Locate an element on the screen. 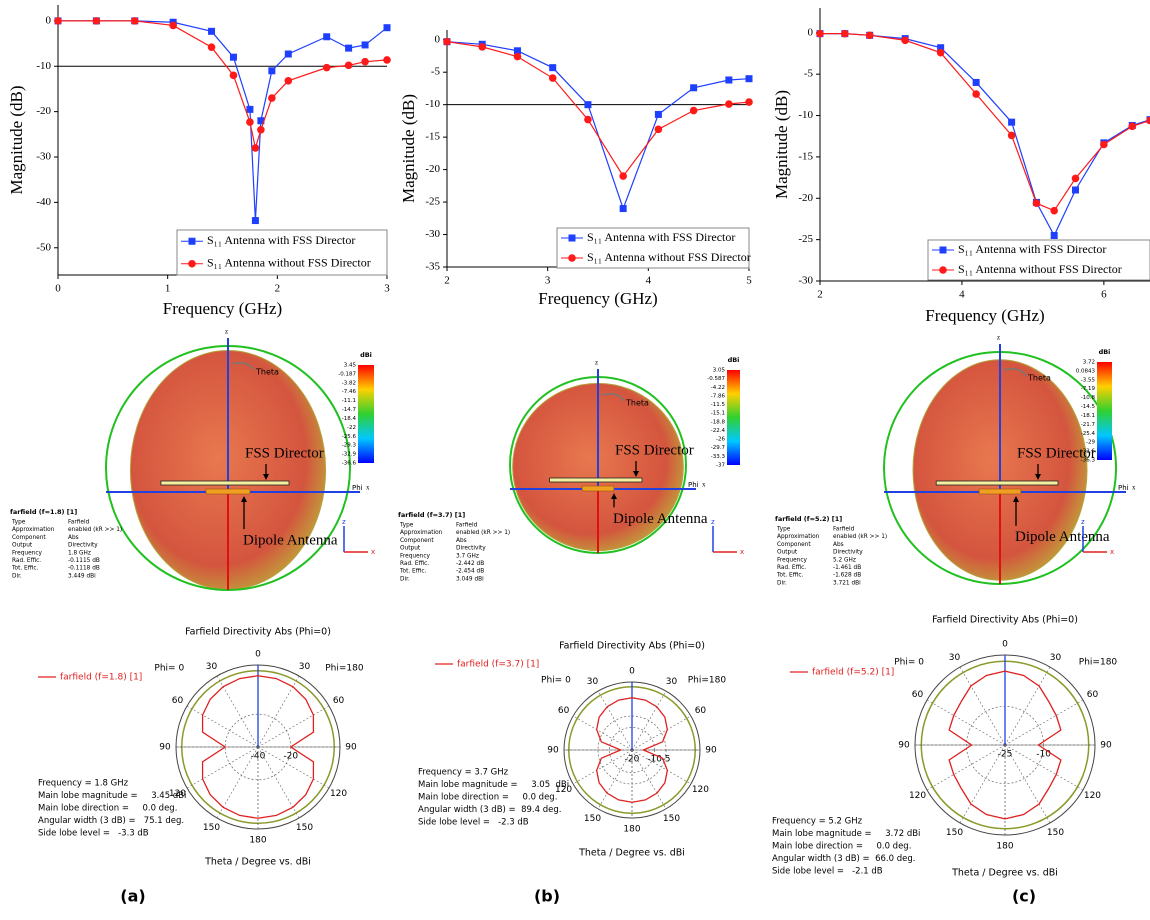 This screenshot has height=920, width=1150. legend-label: farfield (f=5.2) [1] is located at coordinates (853, 673).